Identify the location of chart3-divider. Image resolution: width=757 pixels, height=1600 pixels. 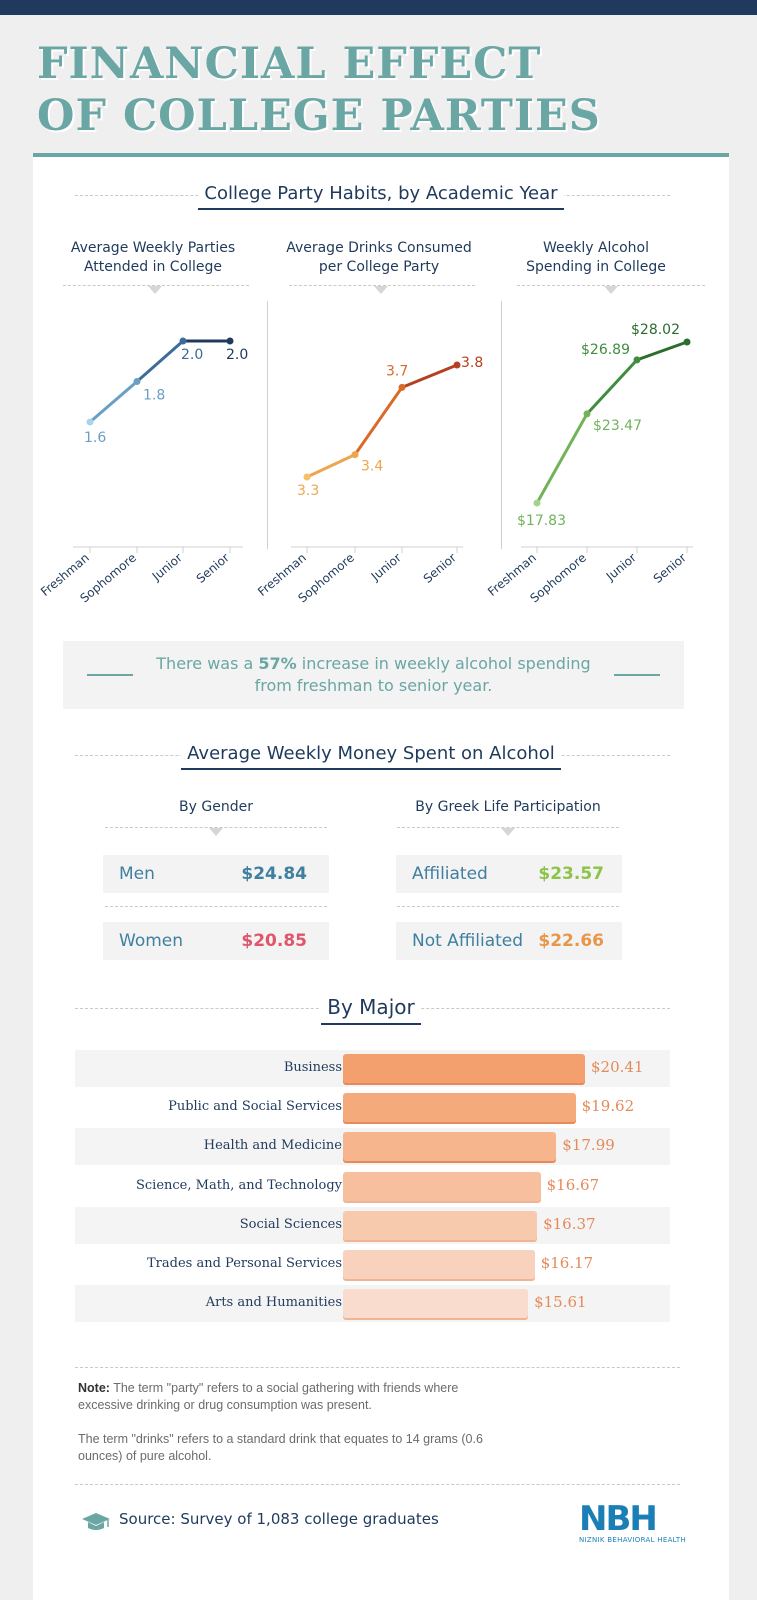
(611, 285).